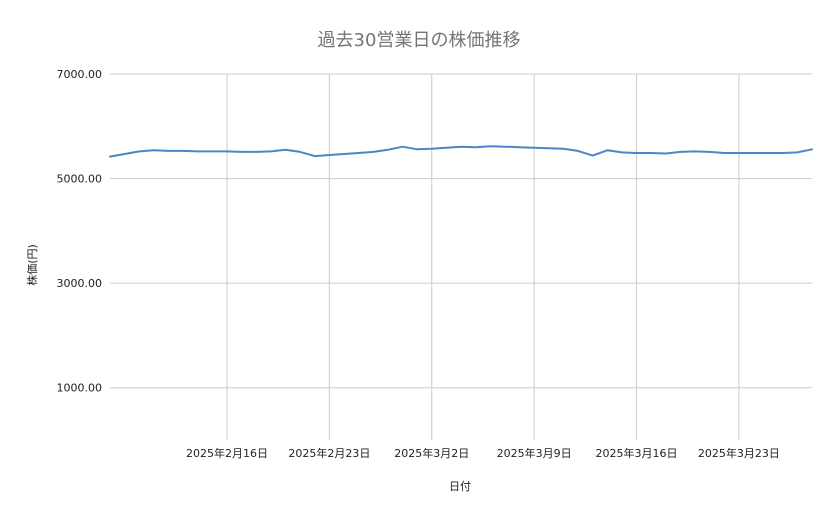  What do you see at coordinates (637, 453) in the screenshot?
I see `x-tick-label: 2025年3月16日` at bounding box center [637, 453].